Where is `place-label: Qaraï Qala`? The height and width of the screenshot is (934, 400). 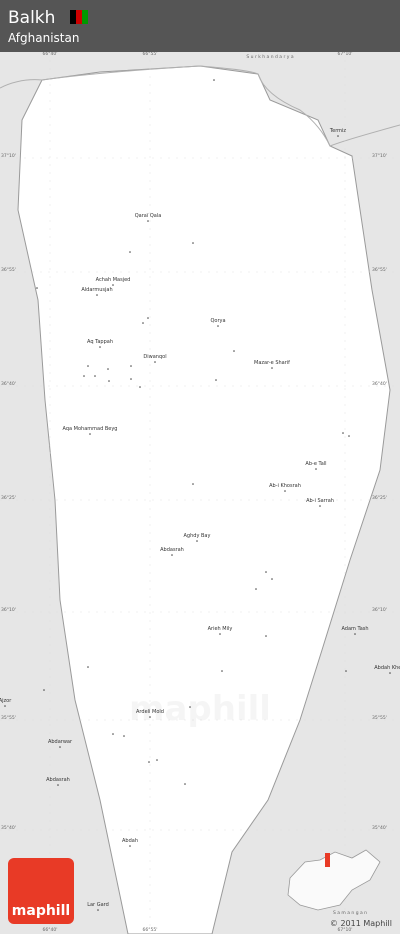 place-label: Qaraï Qala is located at coordinates (148, 216).